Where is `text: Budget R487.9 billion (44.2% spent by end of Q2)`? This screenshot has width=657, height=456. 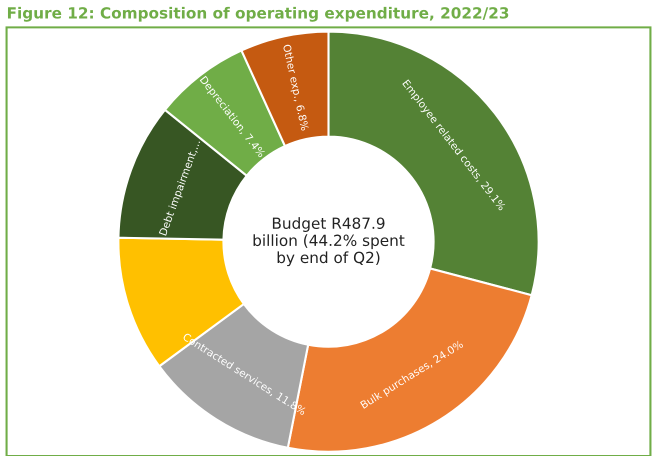 text: Budget R487.9 billion (44.2% spent by end of Q2) is located at coordinates (329, 241).